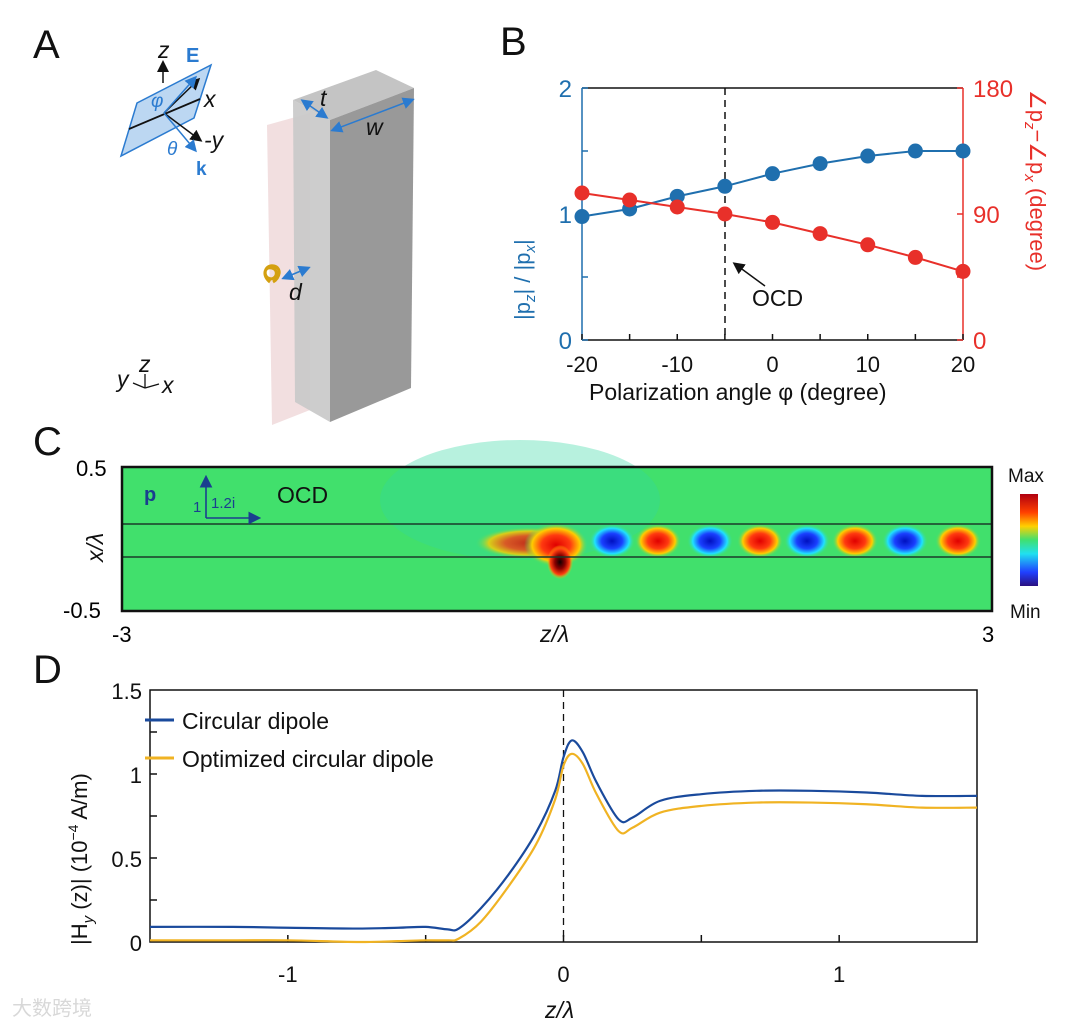  I want to click on d-xtick-label: 1, so click(839, 974).